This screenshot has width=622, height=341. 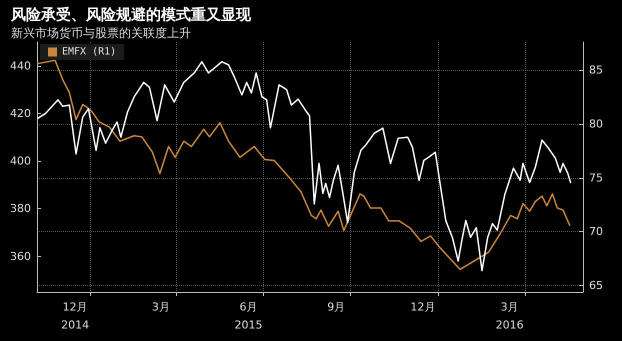 I want to click on x-tick-label: 6月 2015, so click(x=248, y=316).